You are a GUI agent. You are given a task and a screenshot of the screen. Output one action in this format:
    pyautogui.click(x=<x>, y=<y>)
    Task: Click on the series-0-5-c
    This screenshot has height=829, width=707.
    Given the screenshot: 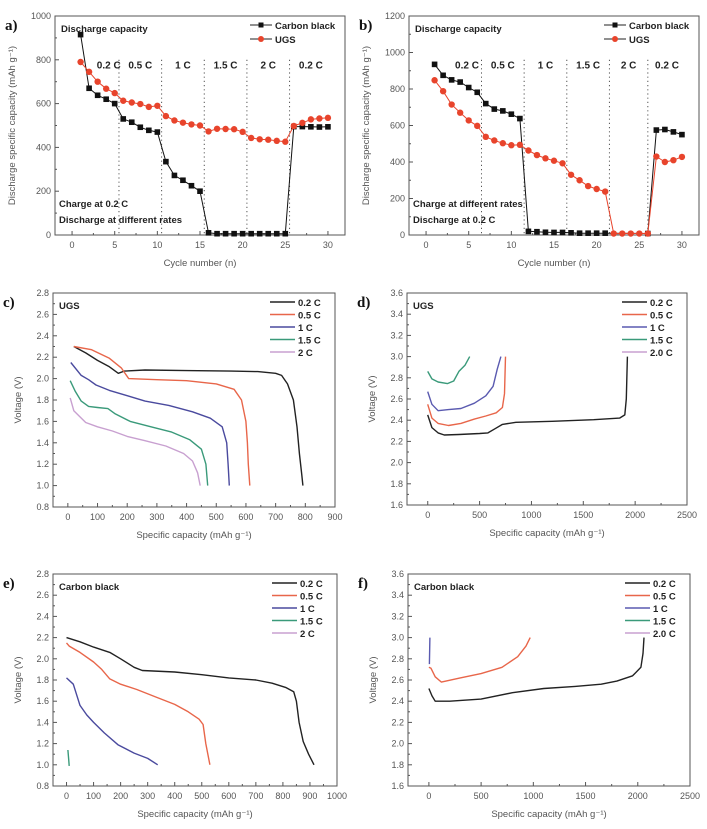 What is the action you would take?
    pyautogui.click(x=162, y=415)
    